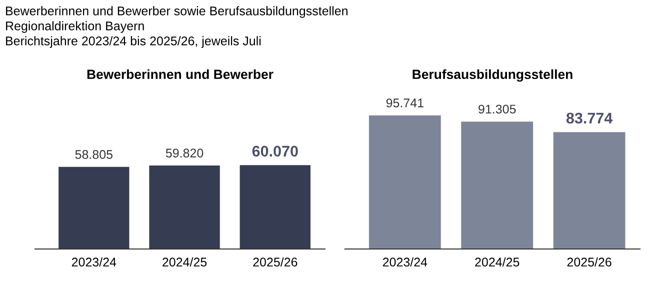  What do you see at coordinates (185, 153) in the screenshot?
I see `data-label: 59.820` at bounding box center [185, 153].